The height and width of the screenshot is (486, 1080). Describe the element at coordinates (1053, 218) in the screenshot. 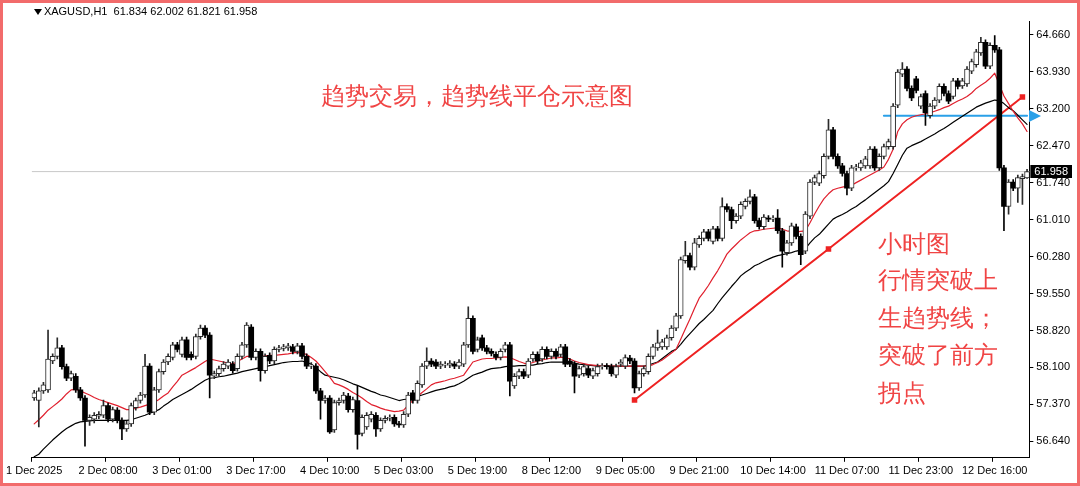

I see `y-tick-label: 61.010` at that location.